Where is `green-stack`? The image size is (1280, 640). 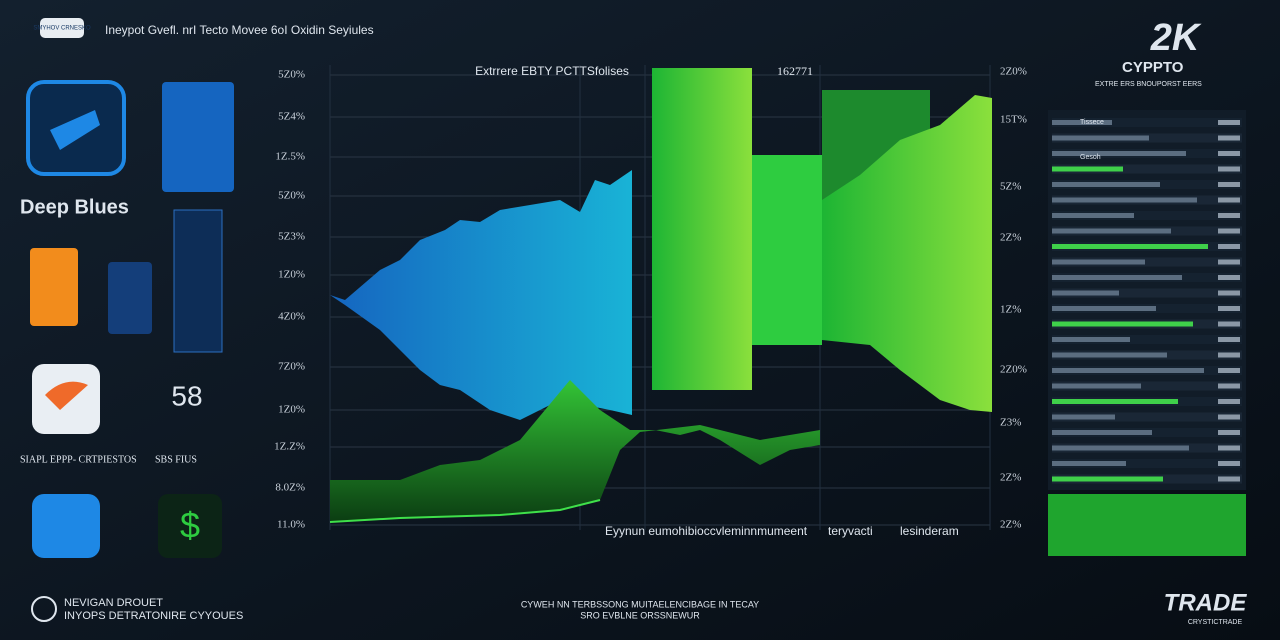 green-stack is located at coordinates (1147, 525).